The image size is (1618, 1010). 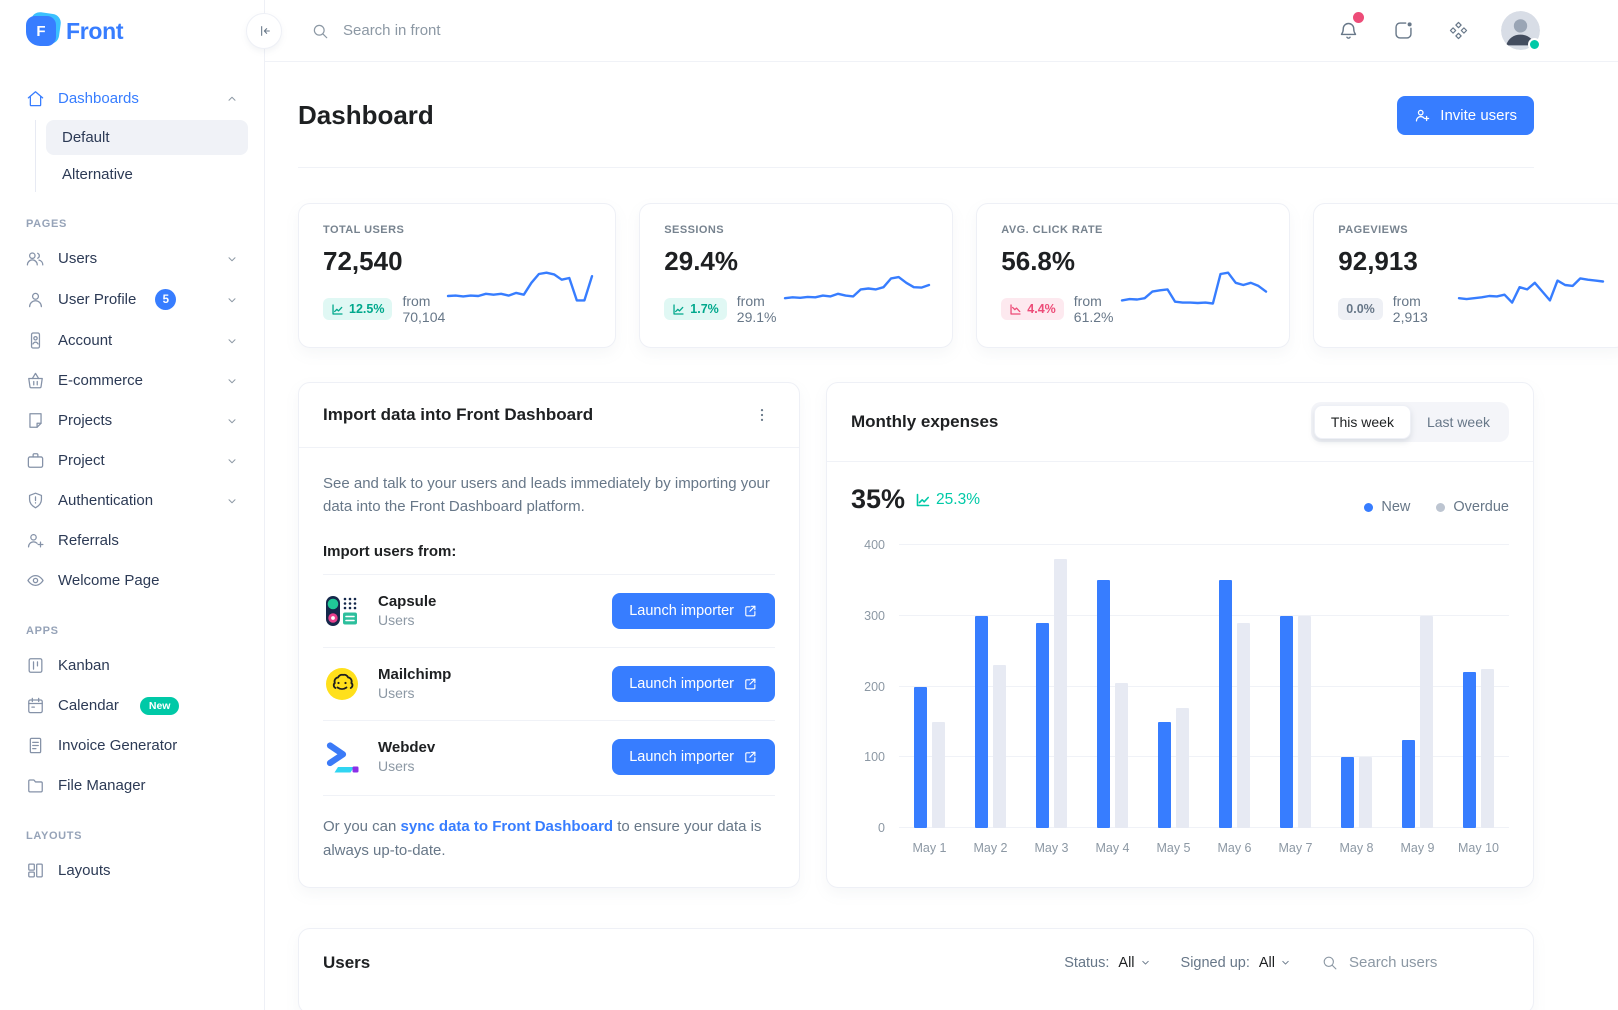 I want to click on sidebar-collapse-button, so click(x=264, y=31).